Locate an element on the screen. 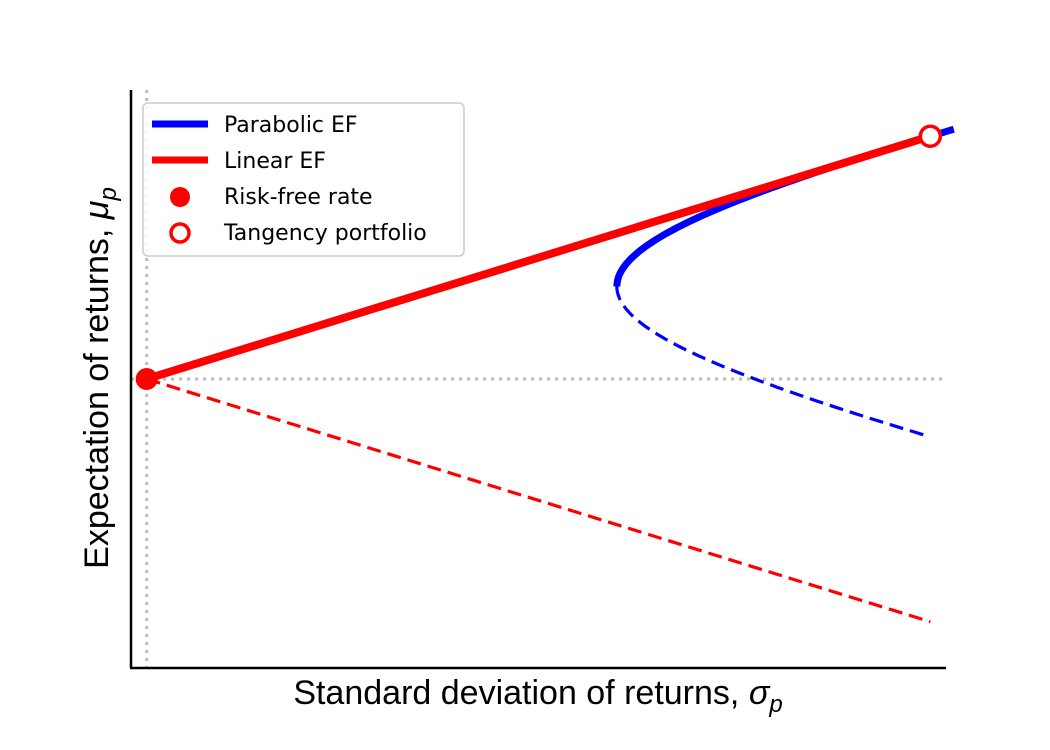 The width and height of the screenshot is (1050, 750). legend-item-risk-free-rate: Risk-free rate is located at coordinates (271, 197).